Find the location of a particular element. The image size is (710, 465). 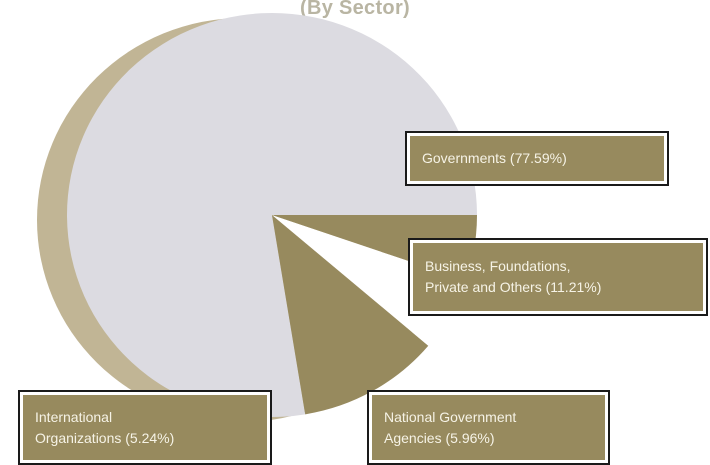

chart-title: (By Sector) is located at coordinates (355, 9).